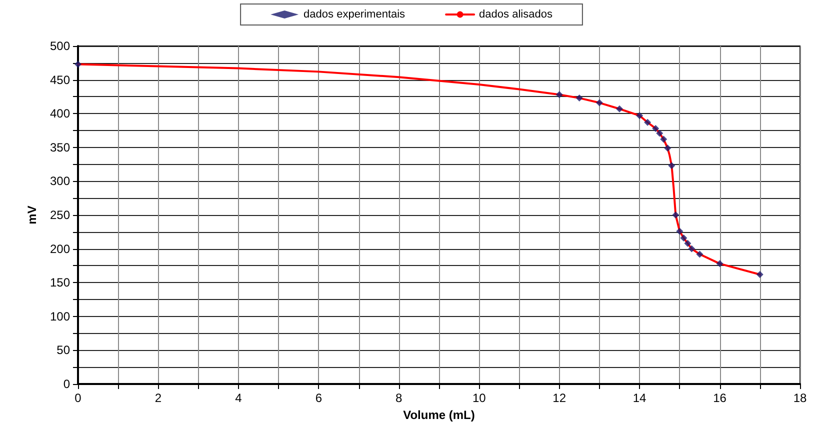 The image size is (823, 437). What do you see at coordinates (60, 147) in the screenshot?
I see `y-tick-label: 350` at bounding box center [60, 147].